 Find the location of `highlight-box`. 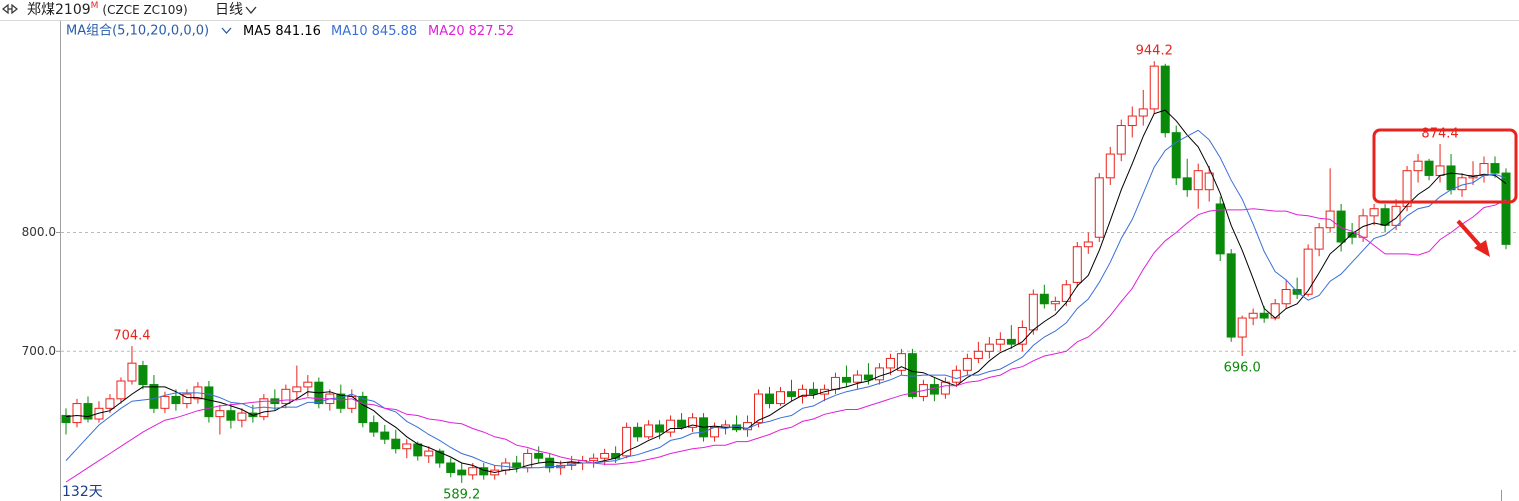

highlight-box is located at coordinates (1445, 166).